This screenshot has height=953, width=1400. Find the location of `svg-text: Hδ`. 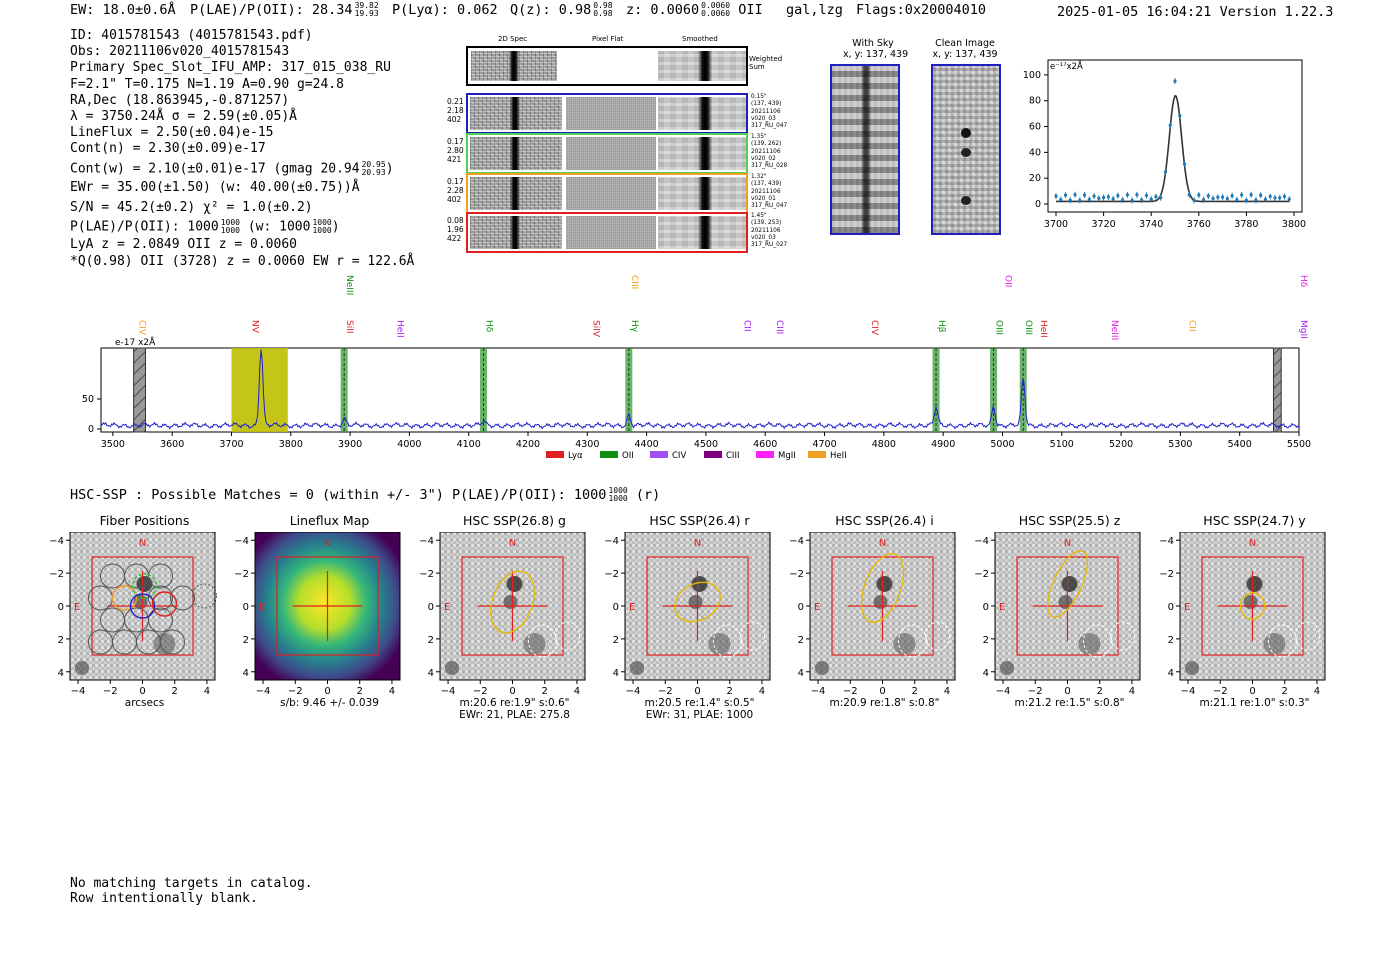

svg-text: Hδ is located at coordinates (489, 326).